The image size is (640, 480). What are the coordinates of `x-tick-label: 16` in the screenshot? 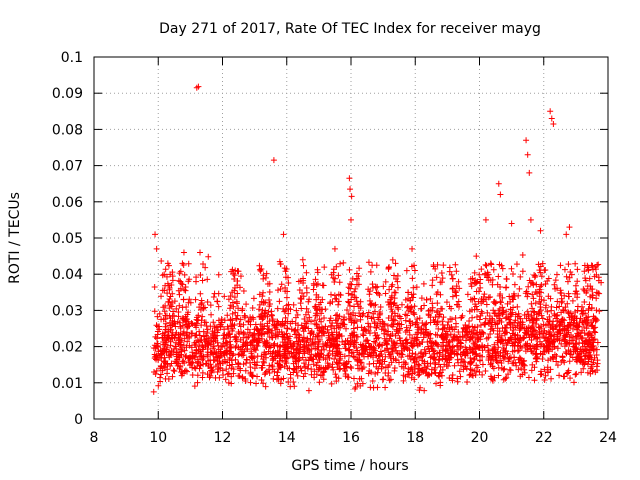 It's located at (351, 438).